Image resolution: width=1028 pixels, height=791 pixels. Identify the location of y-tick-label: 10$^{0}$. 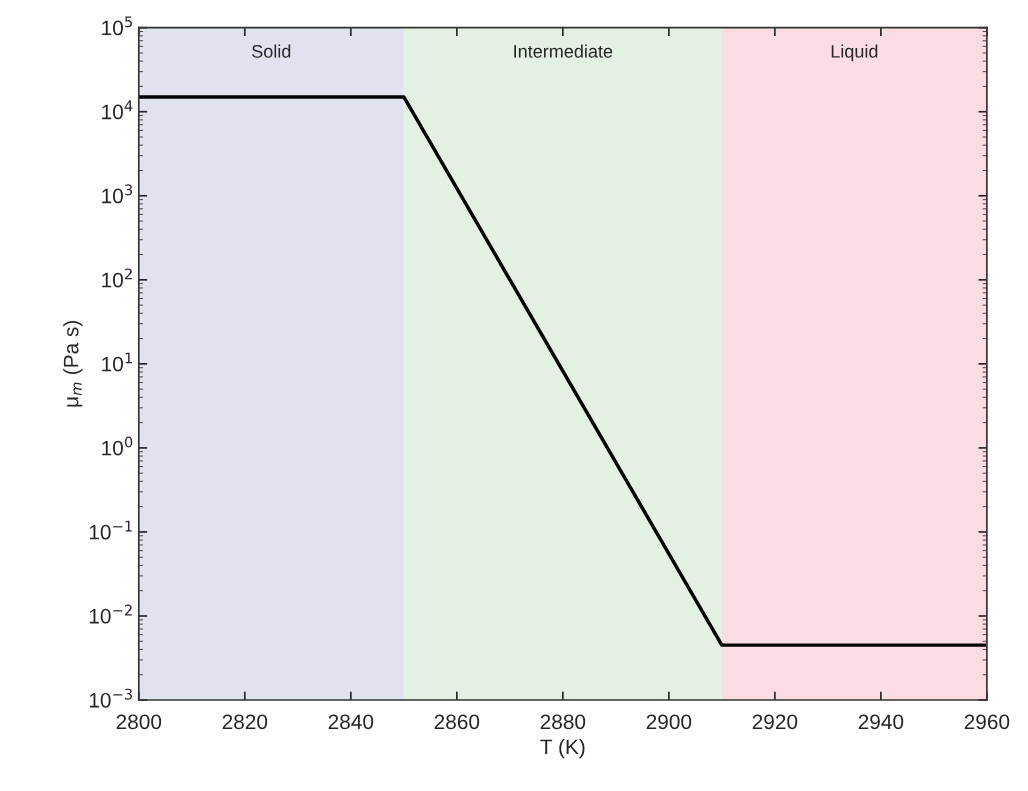
(117, 446).